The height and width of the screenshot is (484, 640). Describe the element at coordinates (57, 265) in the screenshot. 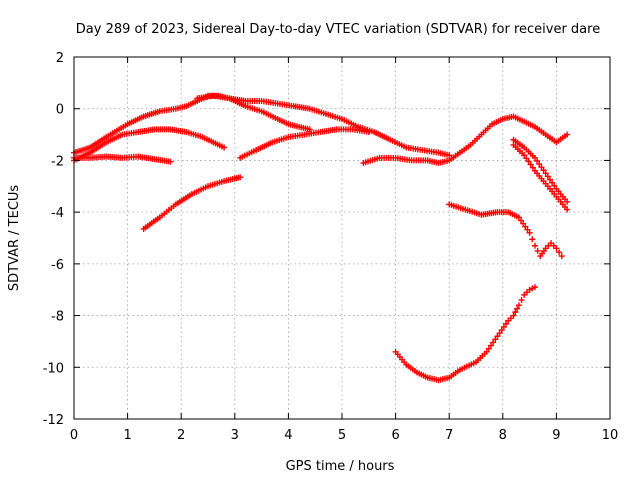

I see `y-tick-label: -6` at that location.